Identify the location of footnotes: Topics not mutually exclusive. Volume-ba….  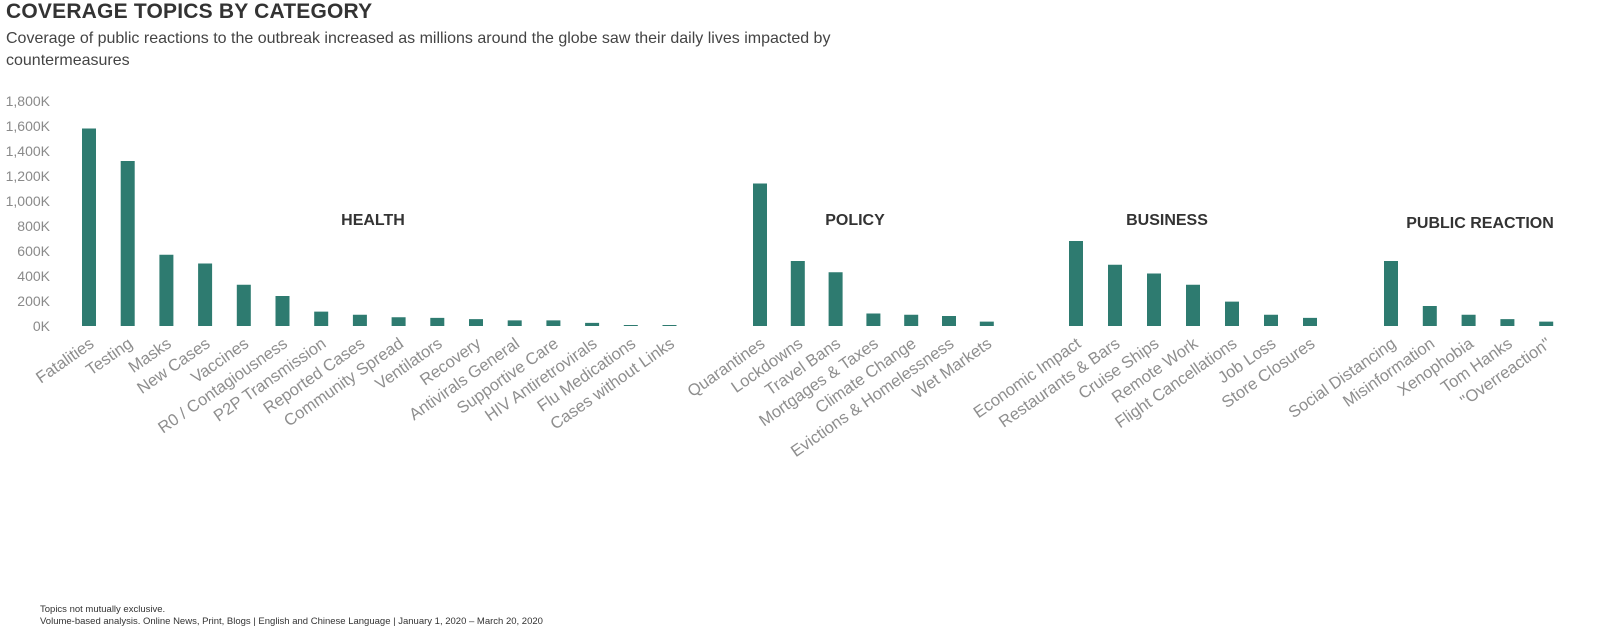
(291, 616).